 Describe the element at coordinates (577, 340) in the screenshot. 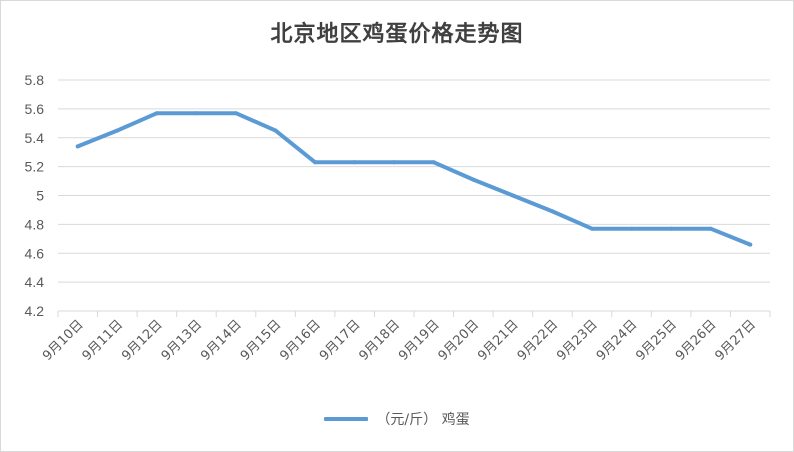

I see `x-tick-label: 9月23日` at that location.